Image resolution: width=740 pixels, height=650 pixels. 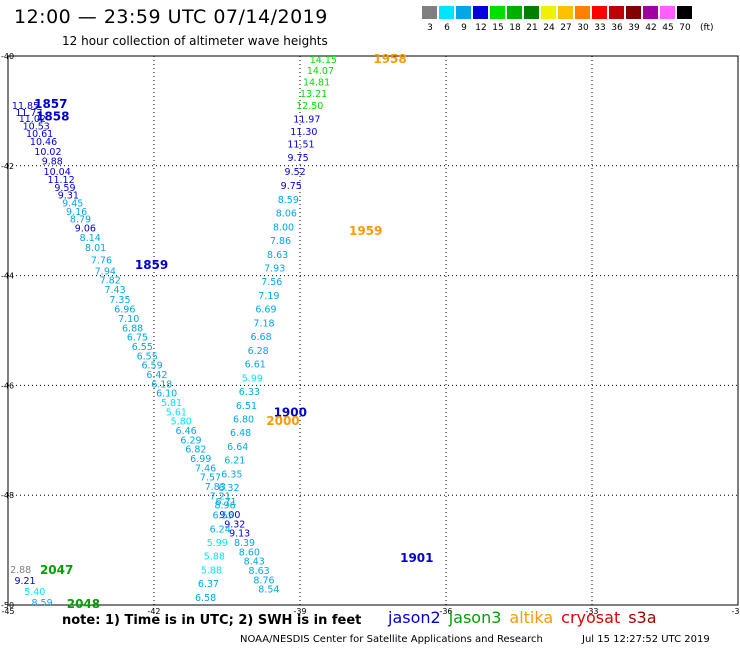 What do you see at coordinates (52, 161) in the screenshot?
I see `swh-value: 9.88` at bounding box center [52, 161].